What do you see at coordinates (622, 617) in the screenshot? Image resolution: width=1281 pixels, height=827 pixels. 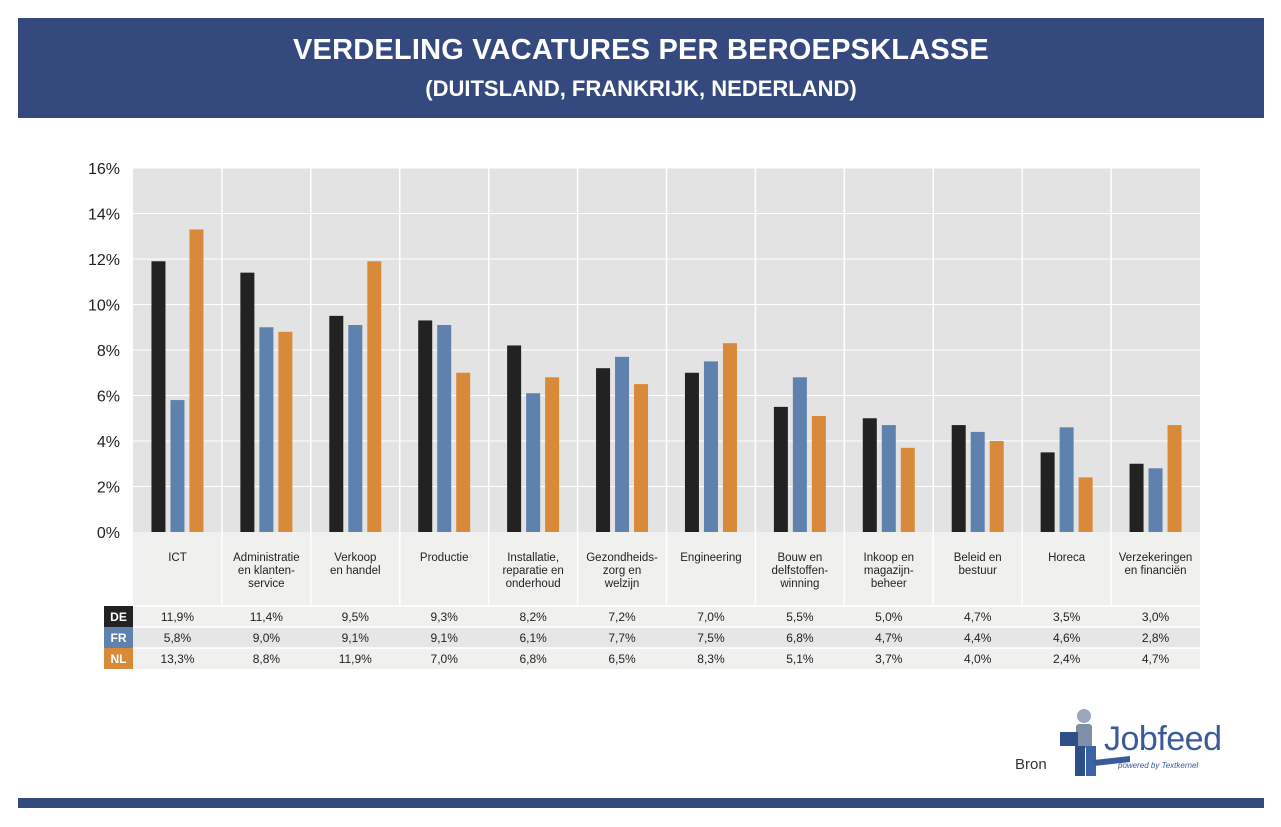 I see `table-cell: 7,2%` at bounding box center [622, 617].